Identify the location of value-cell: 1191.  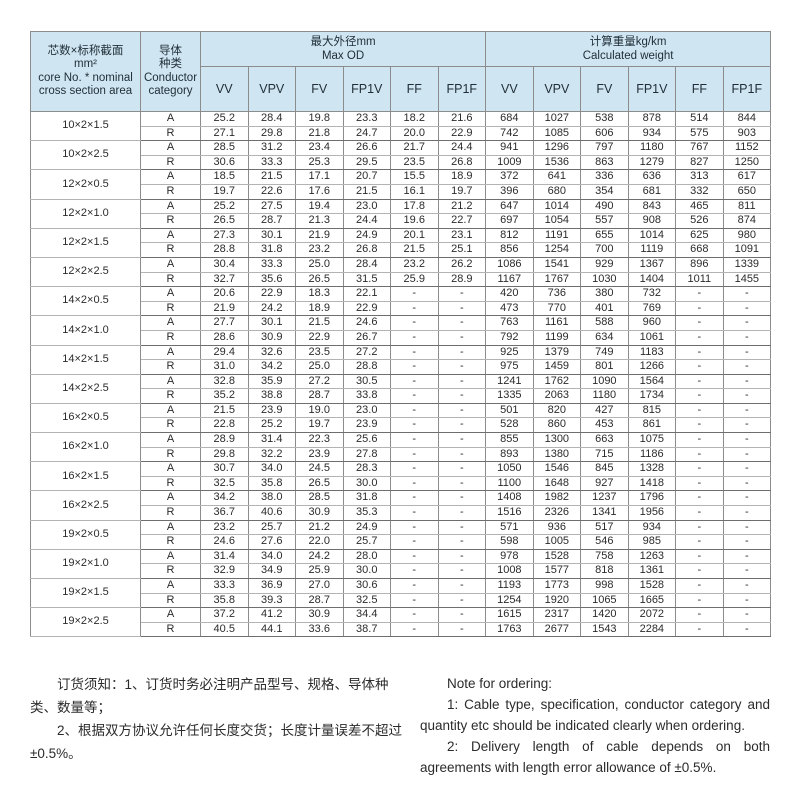
(557, 235).